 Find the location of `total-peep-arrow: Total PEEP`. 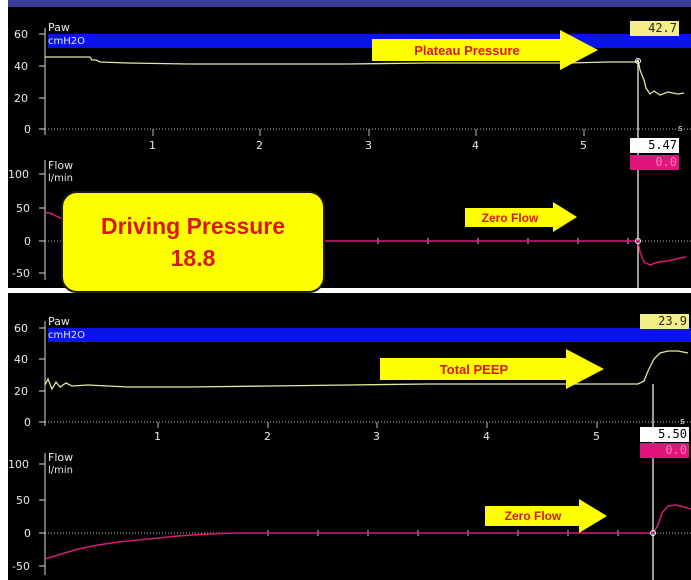

total-peep-arrow: Total PEEP is located at coordinates (493, 369).